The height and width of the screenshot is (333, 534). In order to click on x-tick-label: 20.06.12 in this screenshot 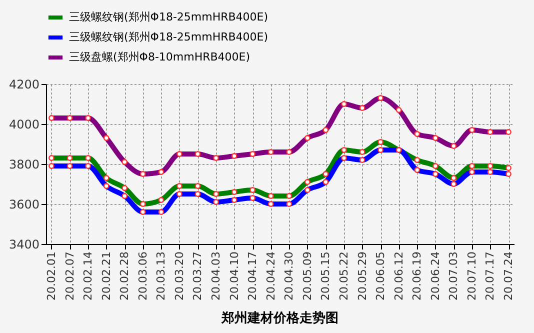, I will do `click(399, 276)`.